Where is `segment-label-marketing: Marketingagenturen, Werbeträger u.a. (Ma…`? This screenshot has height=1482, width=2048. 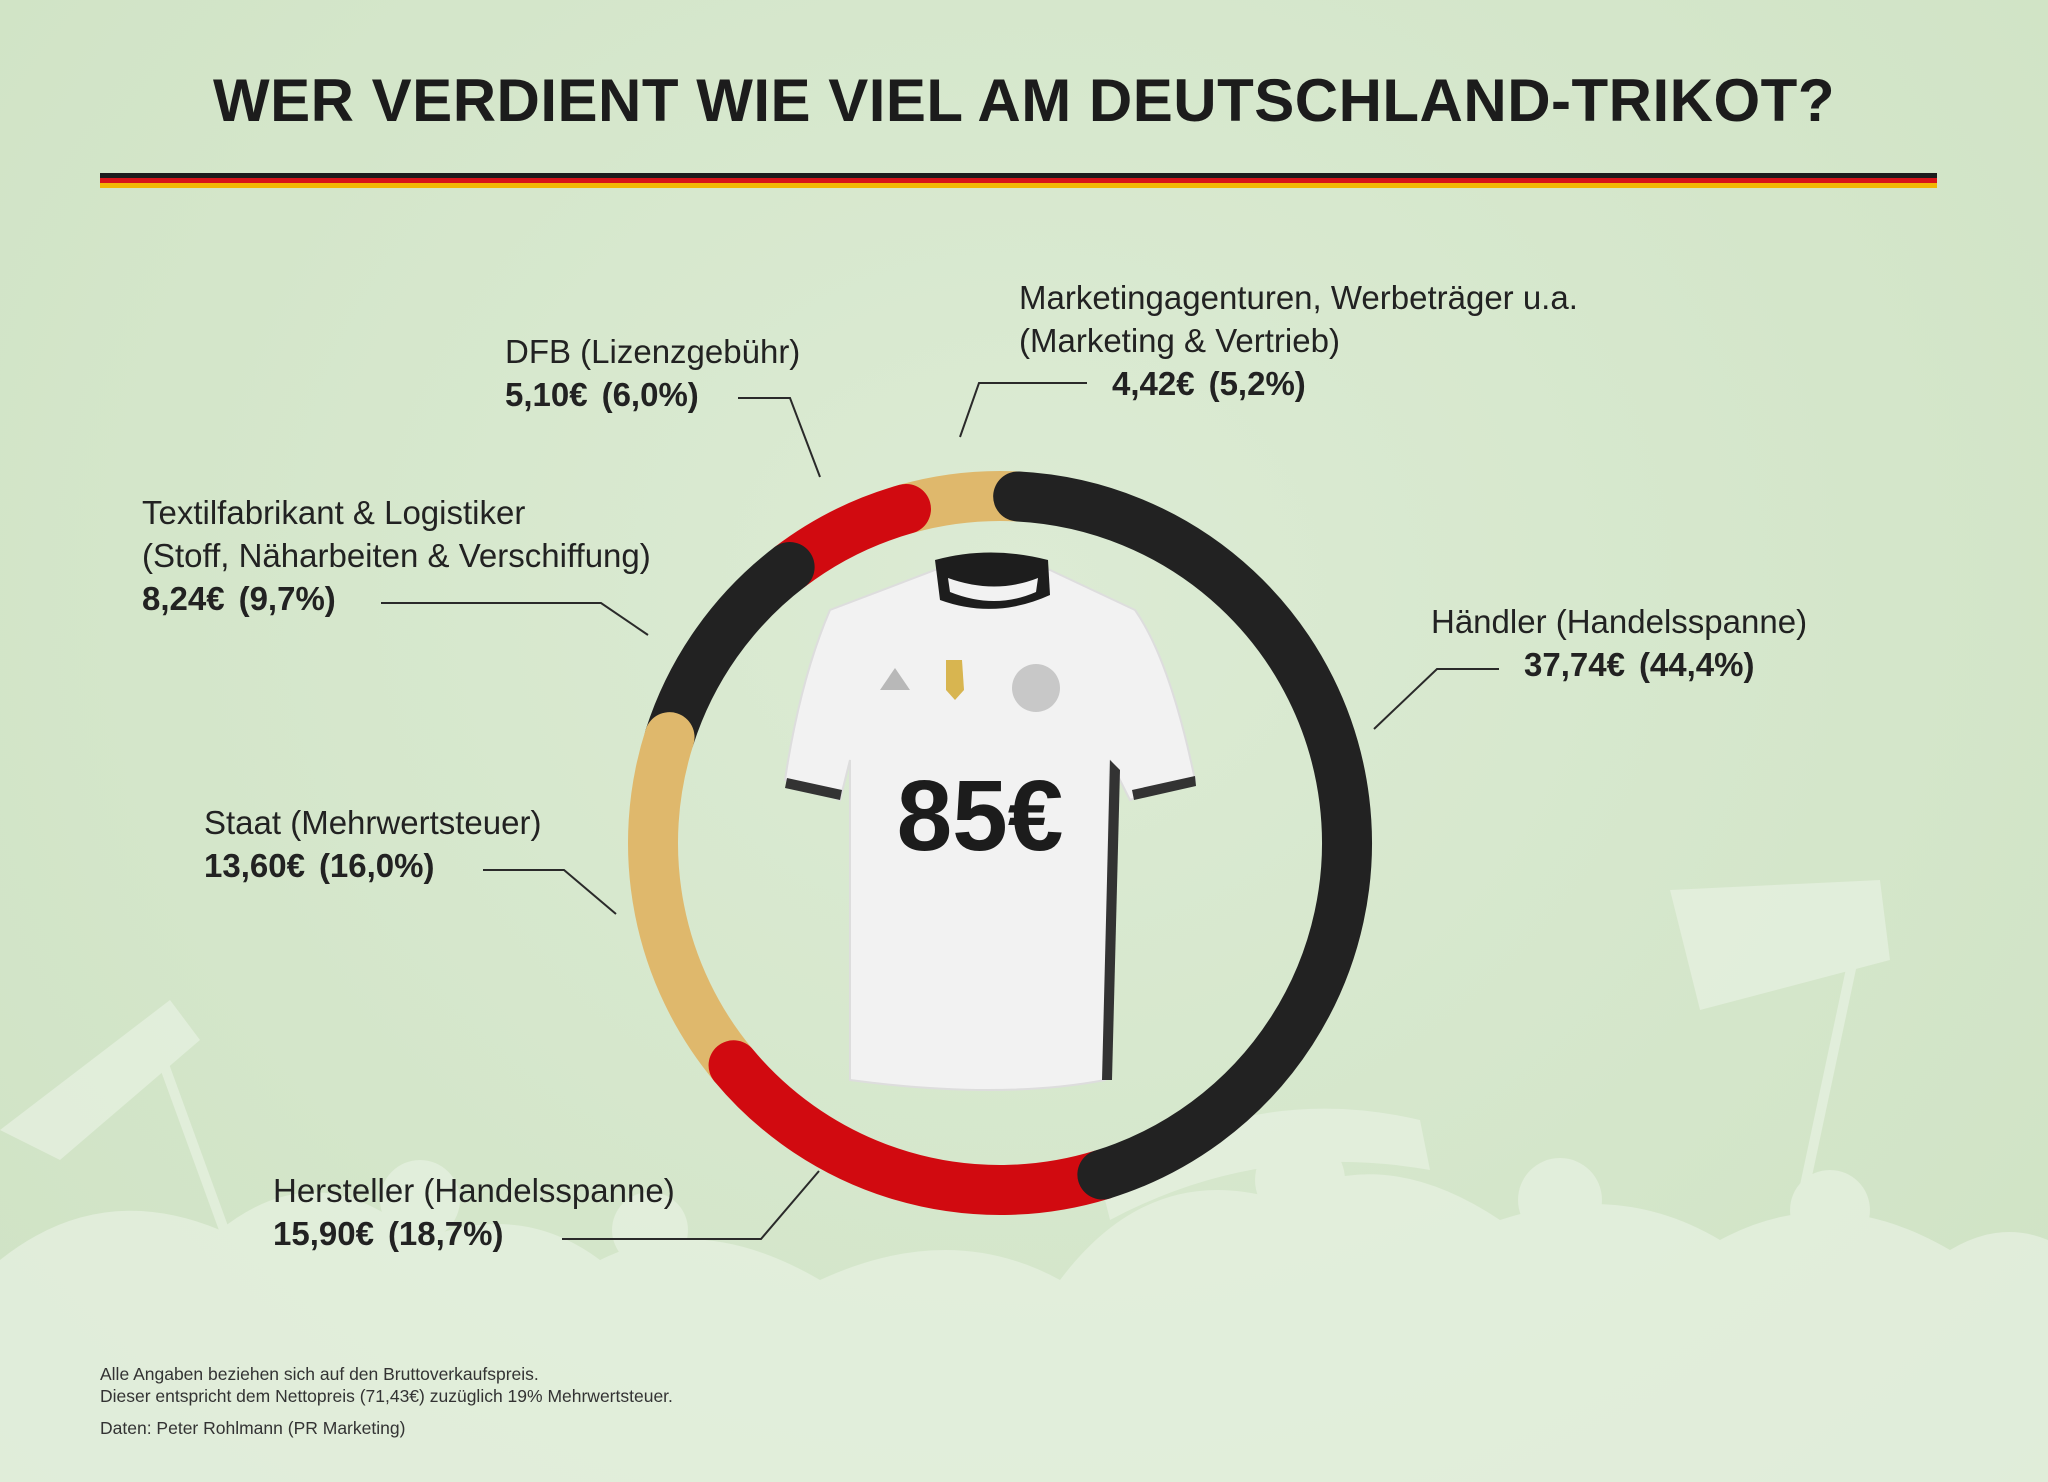
segment-label-marketing: Marketingagenturen, Werbeträger u.a. (Ma… is located at coordinates (1298, 340).